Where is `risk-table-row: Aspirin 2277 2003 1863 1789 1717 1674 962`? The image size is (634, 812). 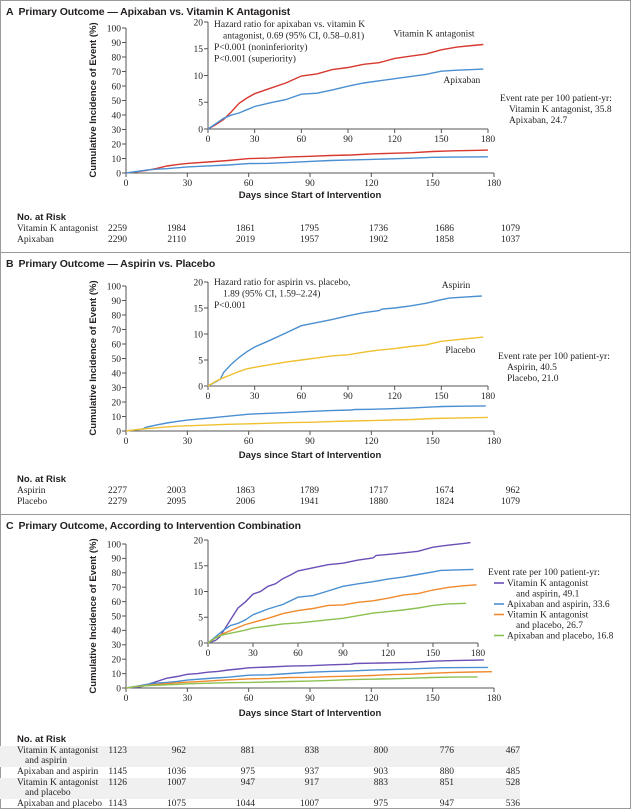
risk-table-row: Aspirin 2277 2003 1863 1789 1717 1674 962 is located at coordinates (260, 491).